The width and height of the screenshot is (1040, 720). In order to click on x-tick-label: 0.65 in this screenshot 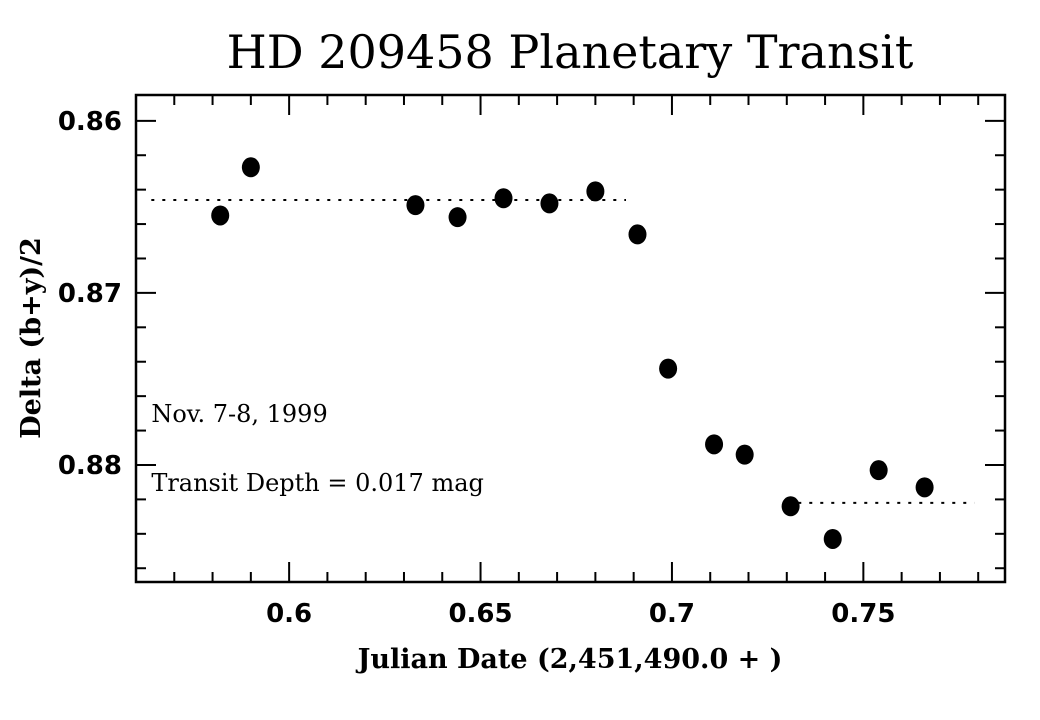, I will do `click(480, 614)`.